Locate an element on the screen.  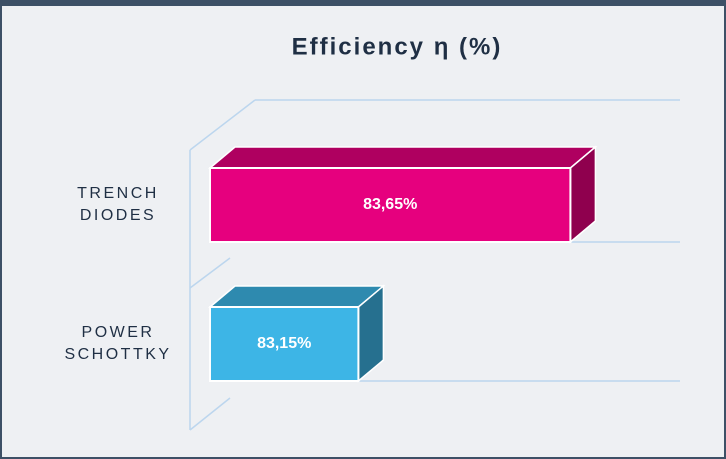
category-label: TRENCH DIODES is located at coordinates (118, 204).